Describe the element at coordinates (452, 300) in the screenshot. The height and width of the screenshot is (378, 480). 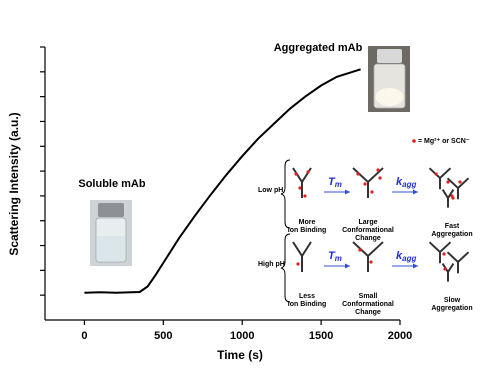
I see `outcome: Slow` at that location.